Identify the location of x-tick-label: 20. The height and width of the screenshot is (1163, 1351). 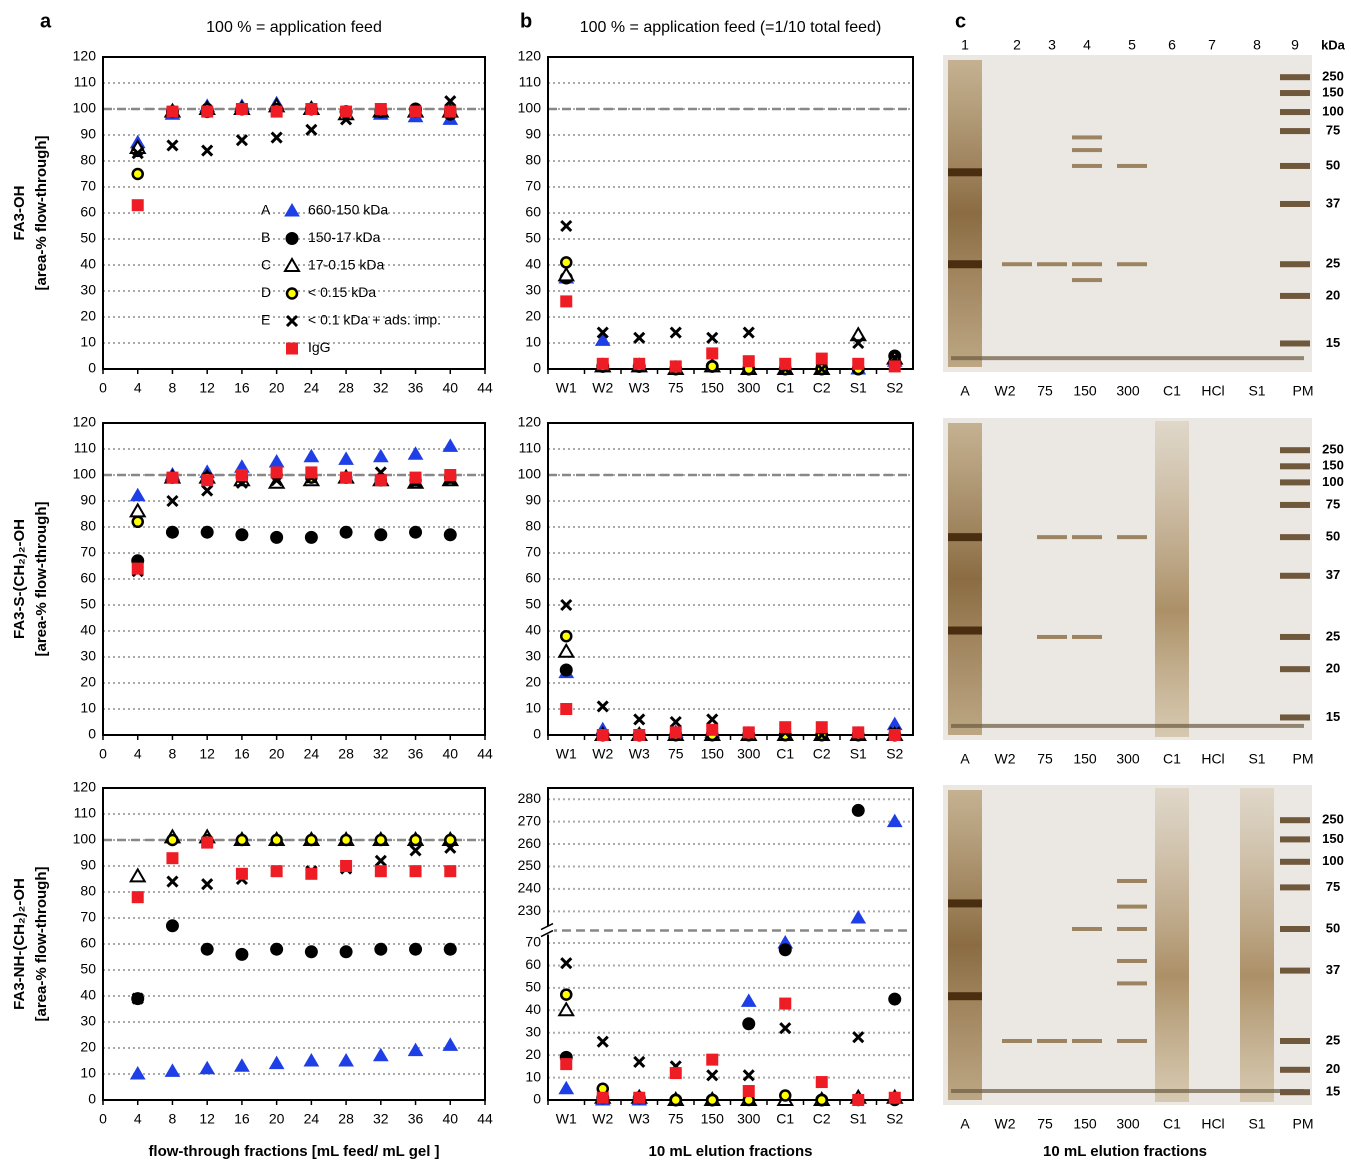
(277, 754).